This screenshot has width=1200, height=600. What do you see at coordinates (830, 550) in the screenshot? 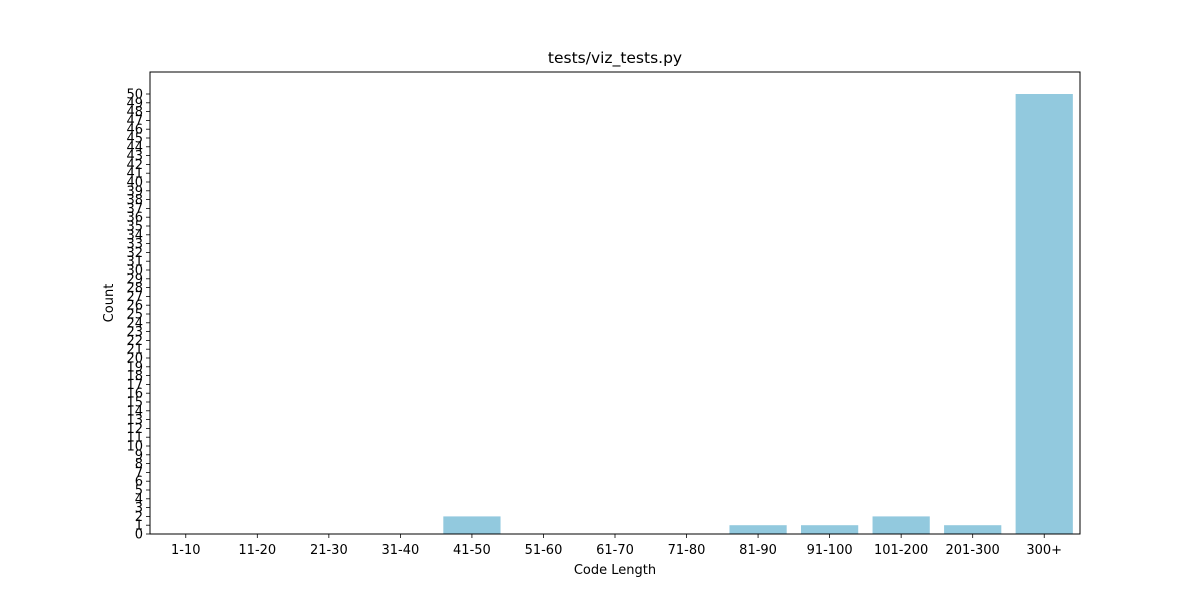
I see `x-tick-label: 91-100` at bounding box center [830, 550].